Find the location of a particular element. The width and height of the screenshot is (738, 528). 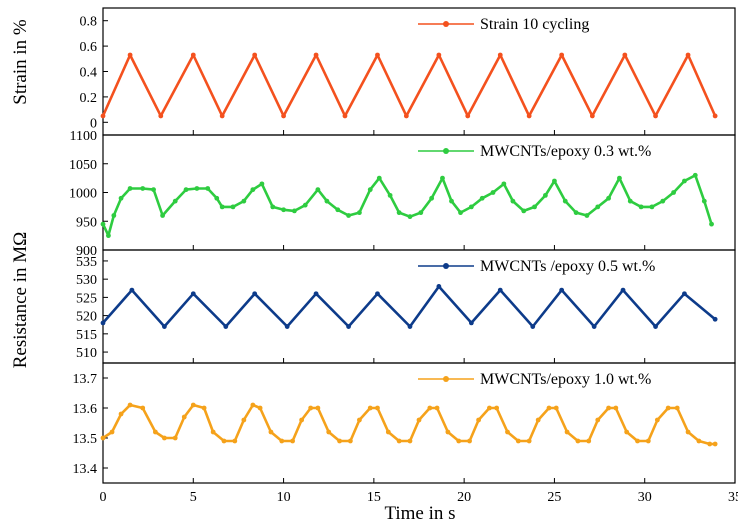

y-tick-label: 1000 is located at coordinates (83, 194).